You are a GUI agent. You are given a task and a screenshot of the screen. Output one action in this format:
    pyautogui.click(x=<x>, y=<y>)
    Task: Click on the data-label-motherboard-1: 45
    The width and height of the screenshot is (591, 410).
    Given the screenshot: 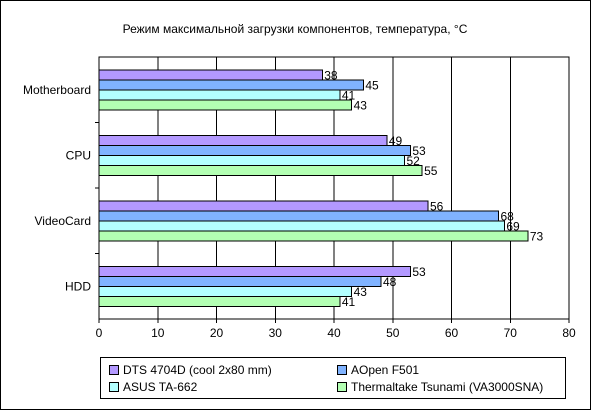 What is the action you would take?
    pyautogui.click(x=372, y=85)
    